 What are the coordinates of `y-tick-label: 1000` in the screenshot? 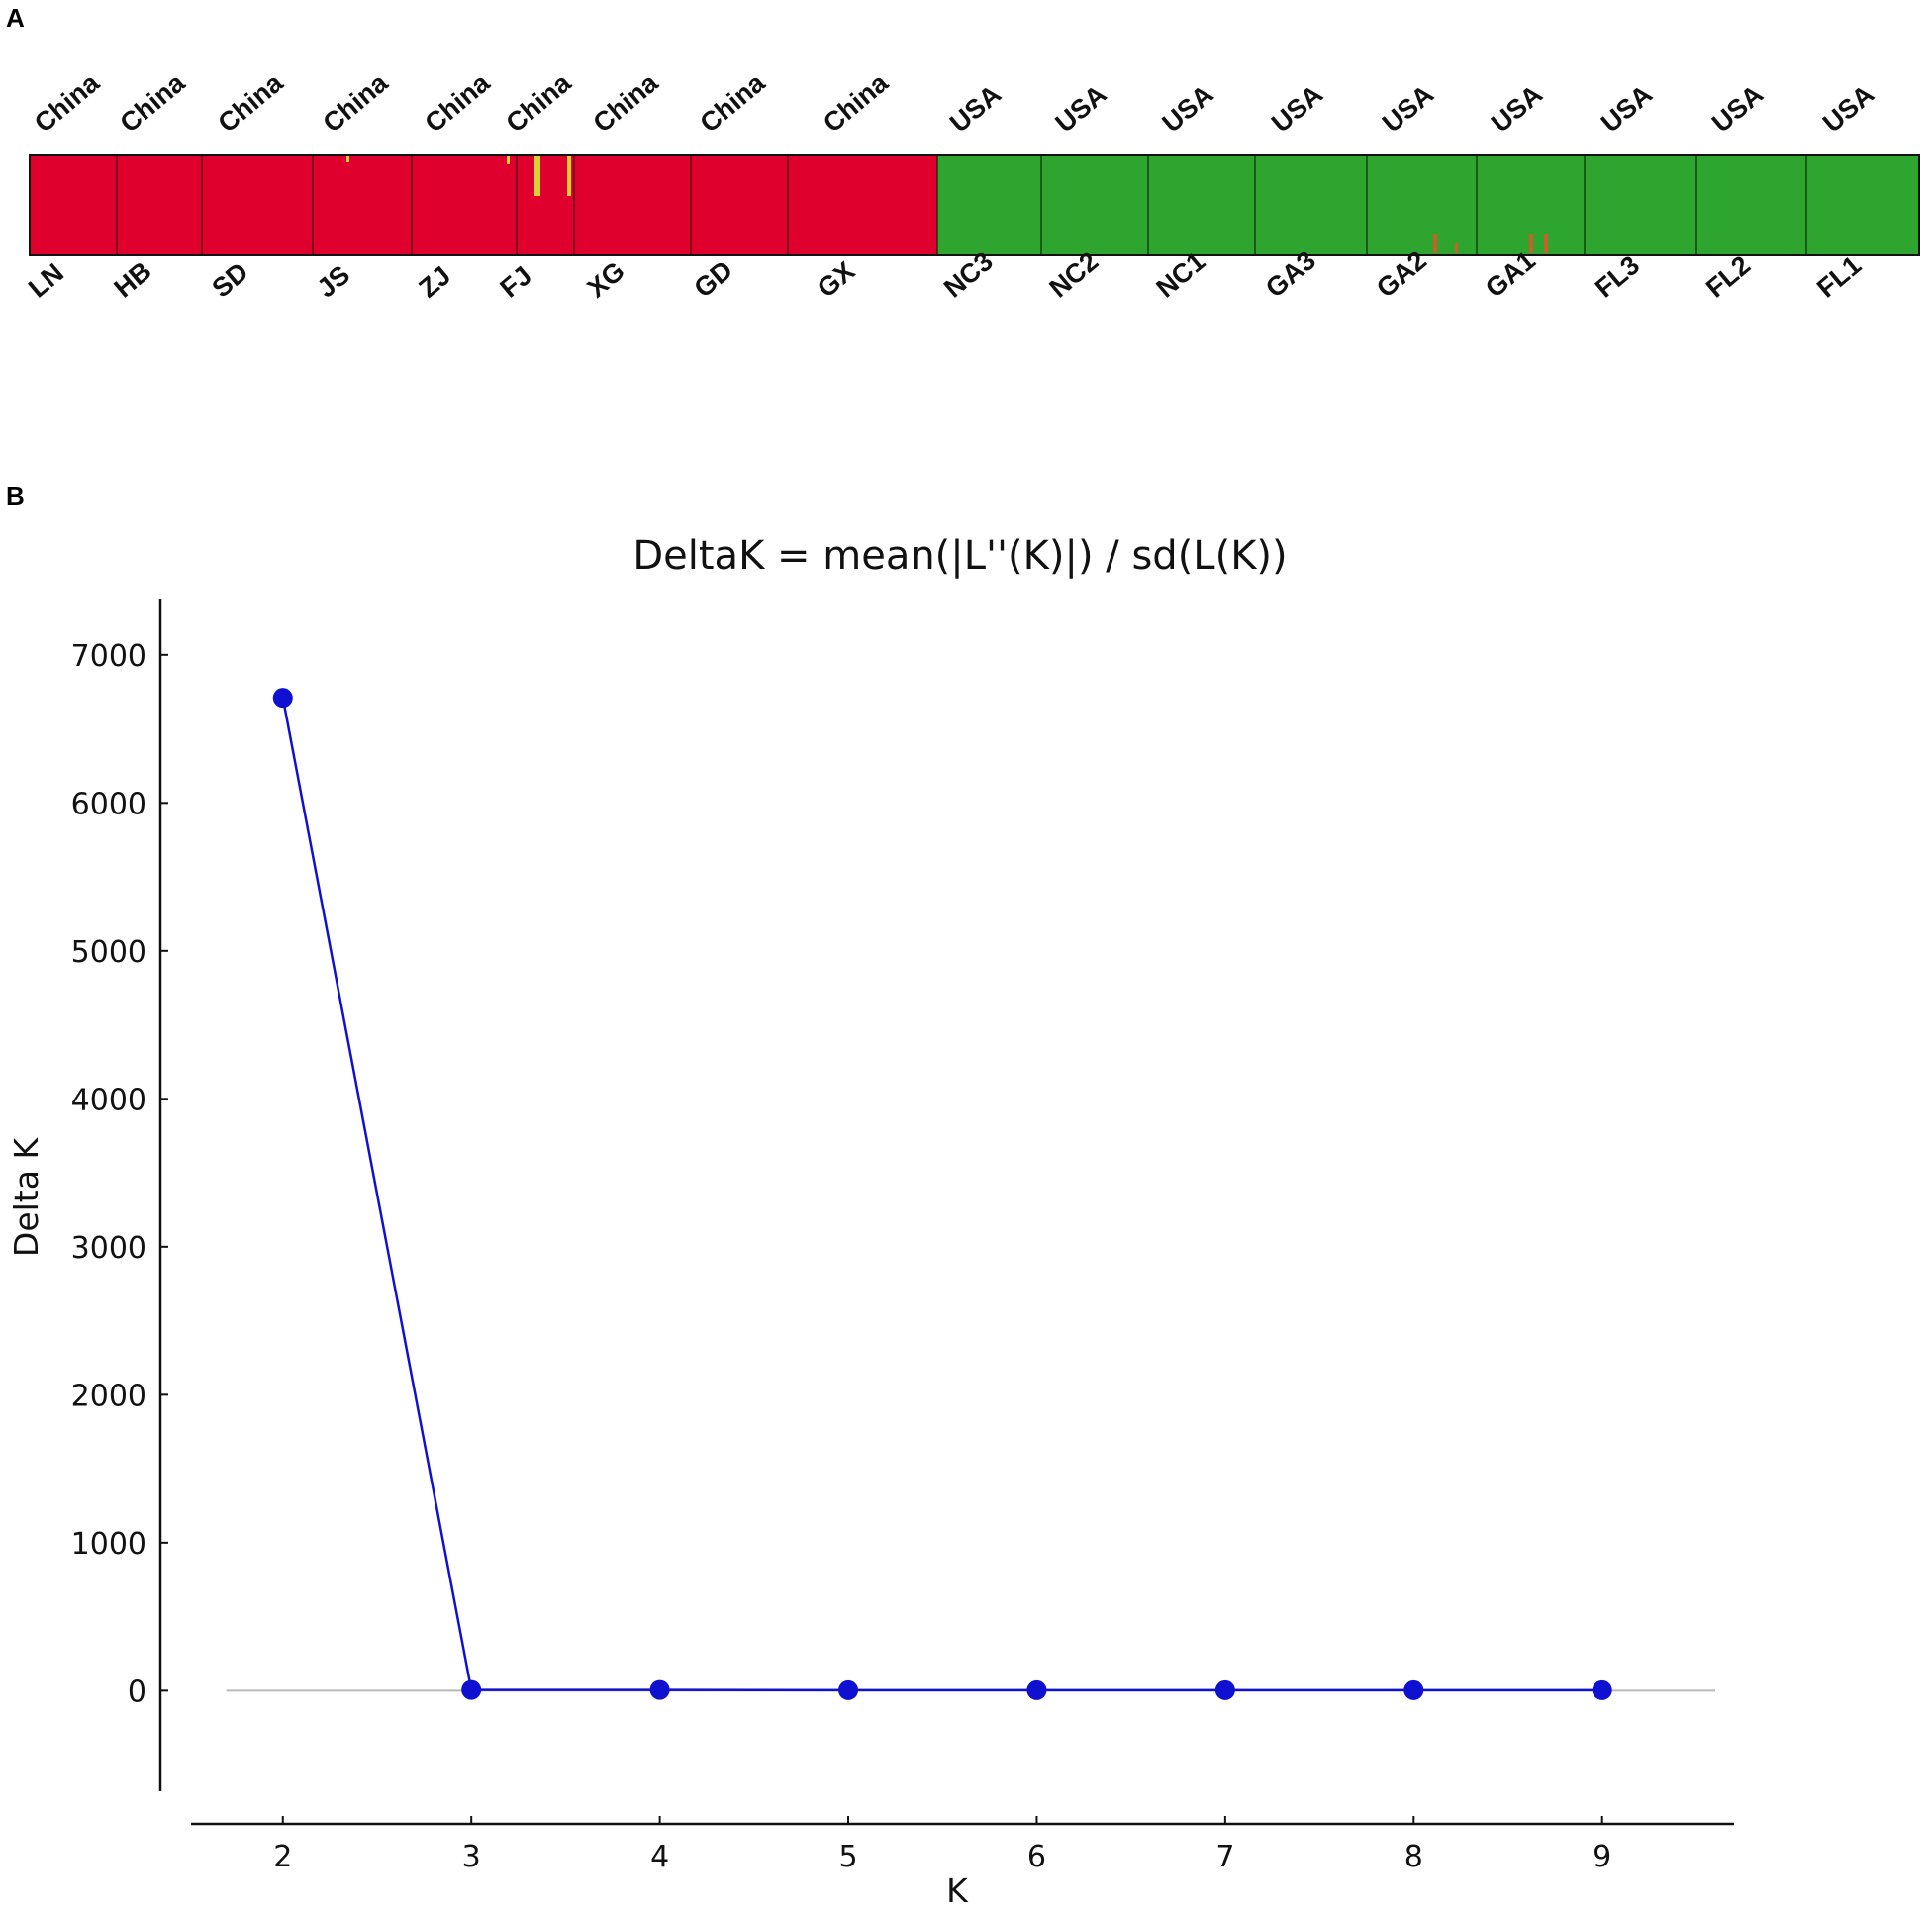 It's located at (108, 1545).